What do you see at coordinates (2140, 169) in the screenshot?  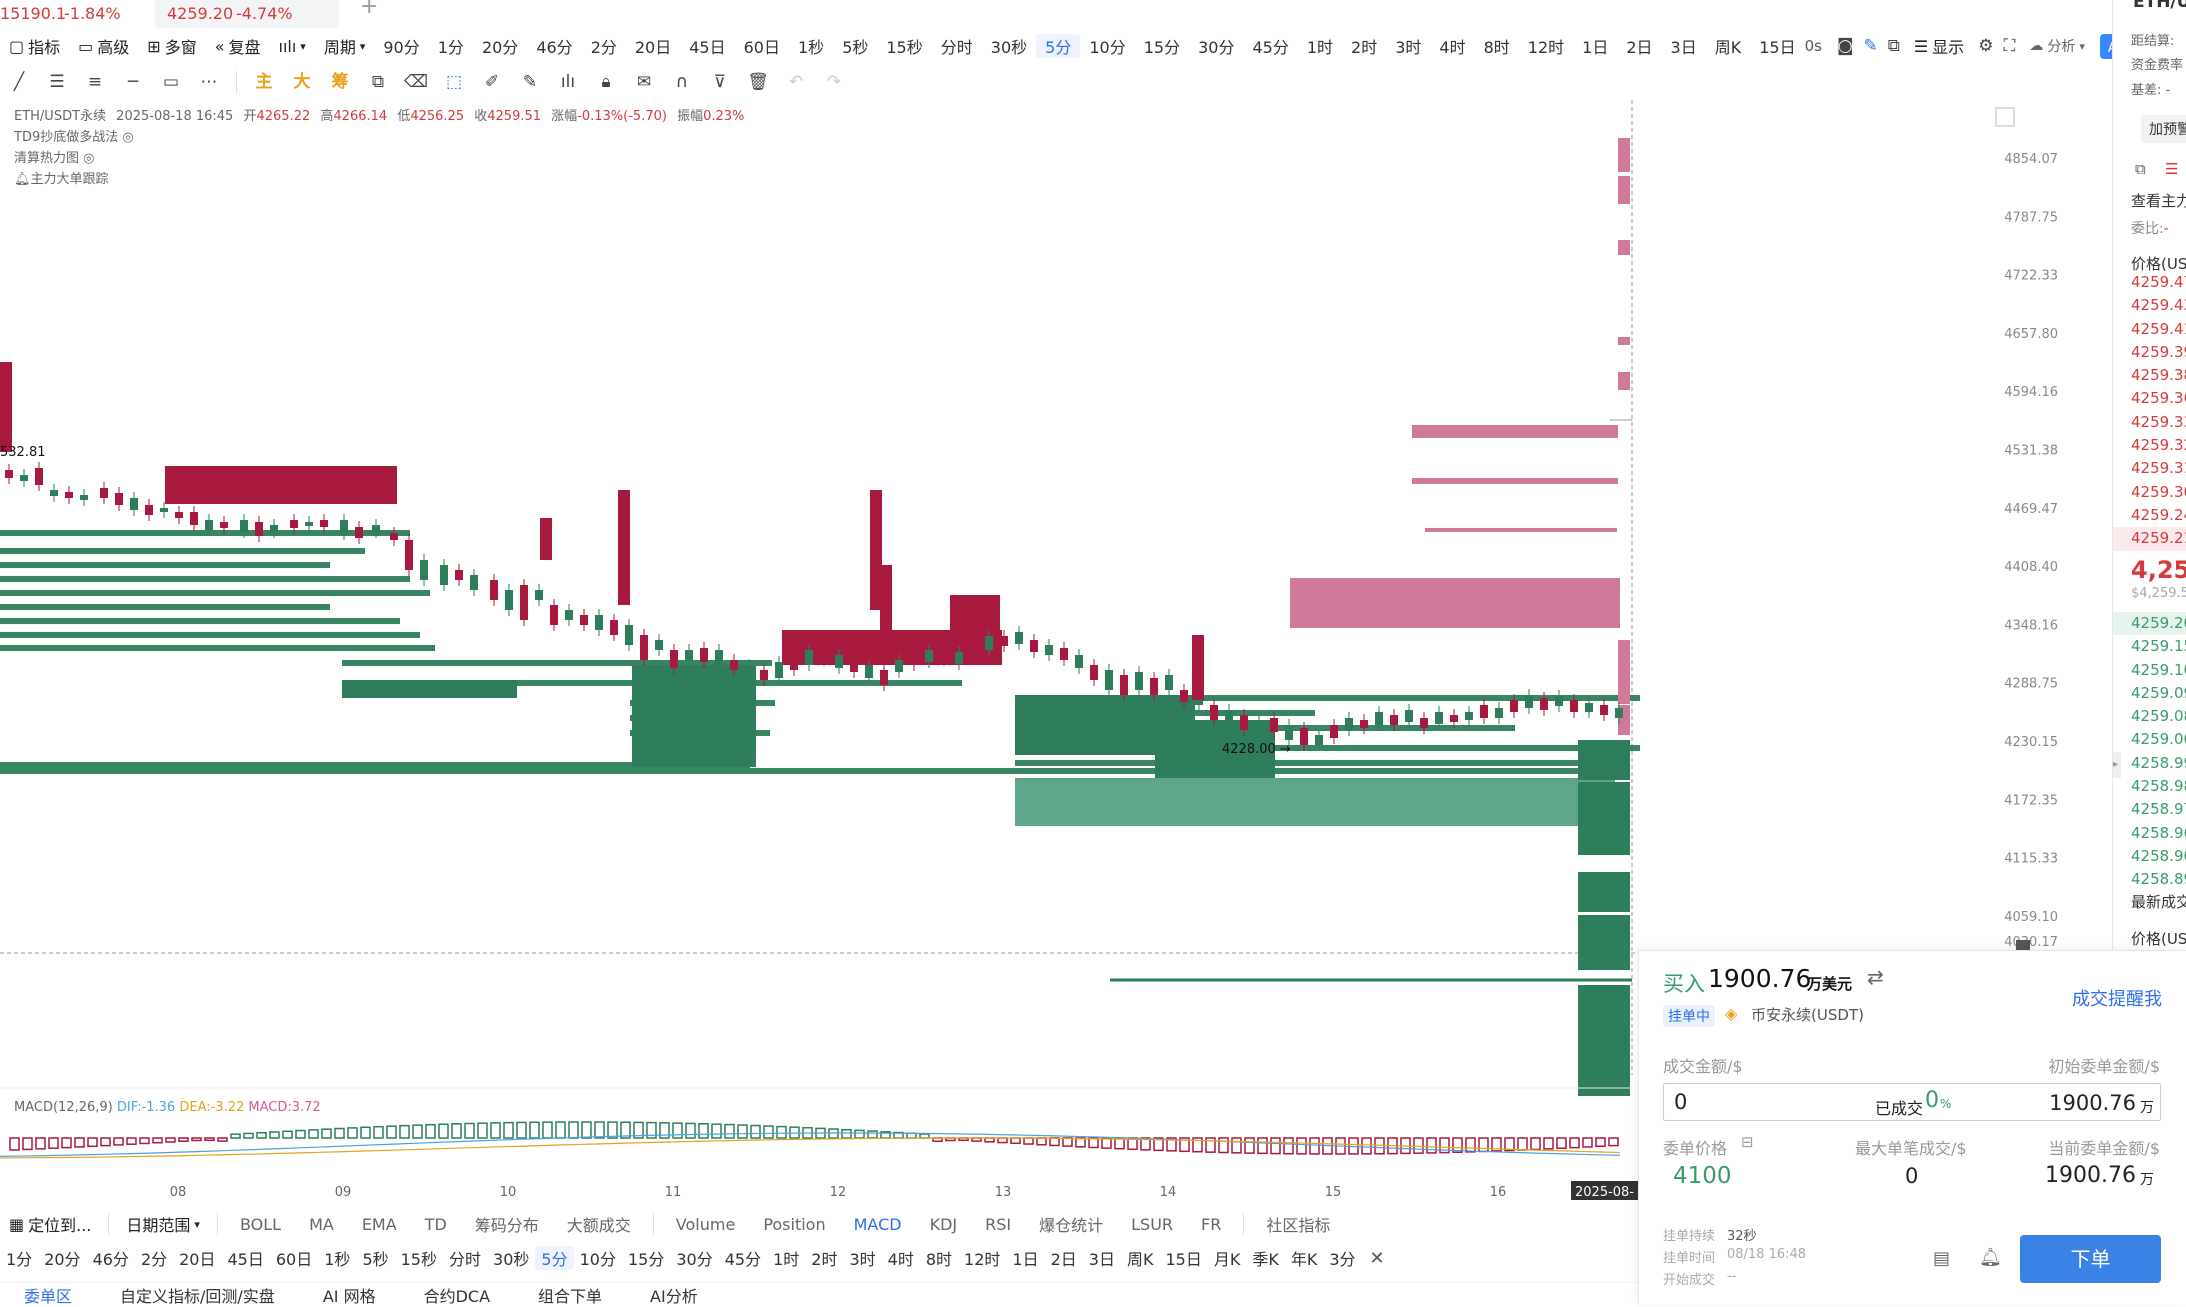 I see `view-toggle-icon: ⧉` at bounding box center [2140, 169].